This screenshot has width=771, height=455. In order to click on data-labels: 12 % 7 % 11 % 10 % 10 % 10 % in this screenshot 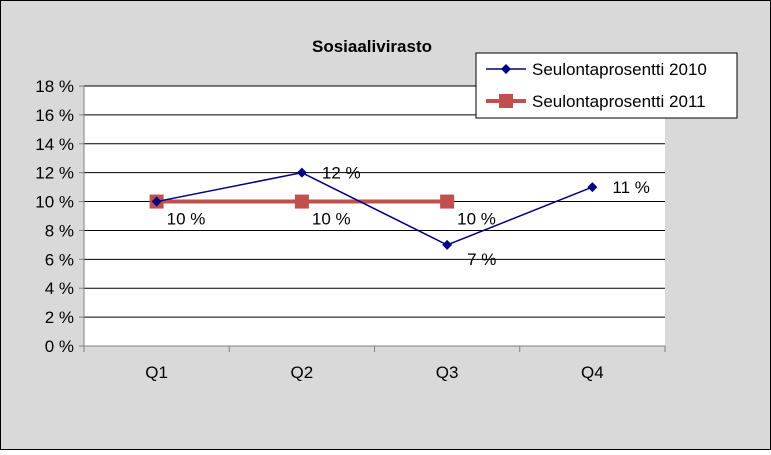, I will do `click(408, 216)`.